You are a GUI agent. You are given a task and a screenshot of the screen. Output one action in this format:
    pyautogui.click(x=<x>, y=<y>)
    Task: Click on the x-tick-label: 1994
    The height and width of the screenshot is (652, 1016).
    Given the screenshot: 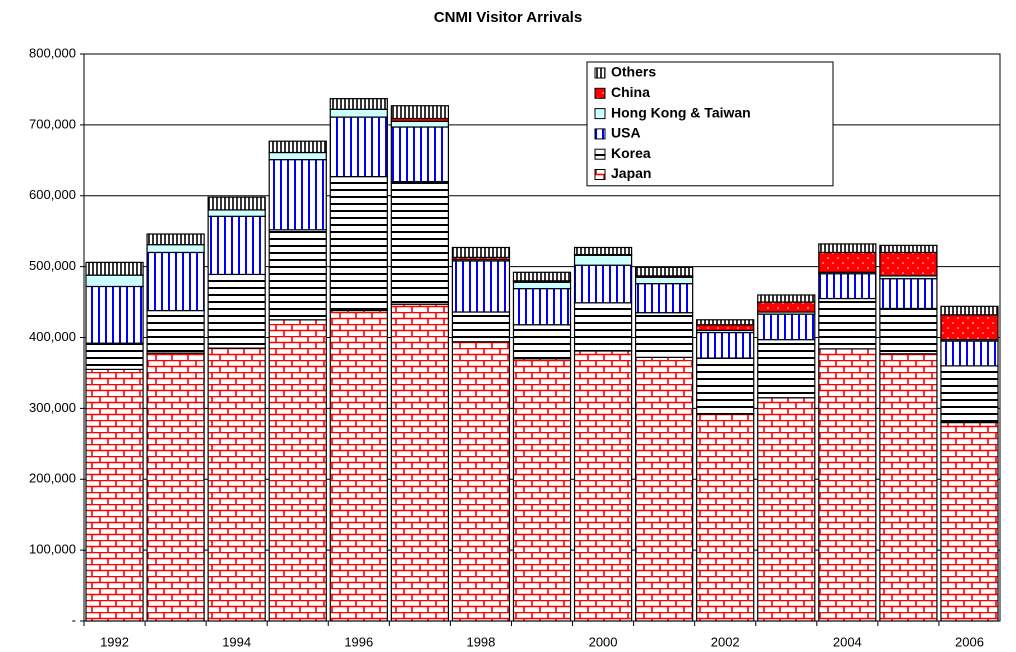 What is the action you would take?
    pyautogui.click(x=236, y=641)
    